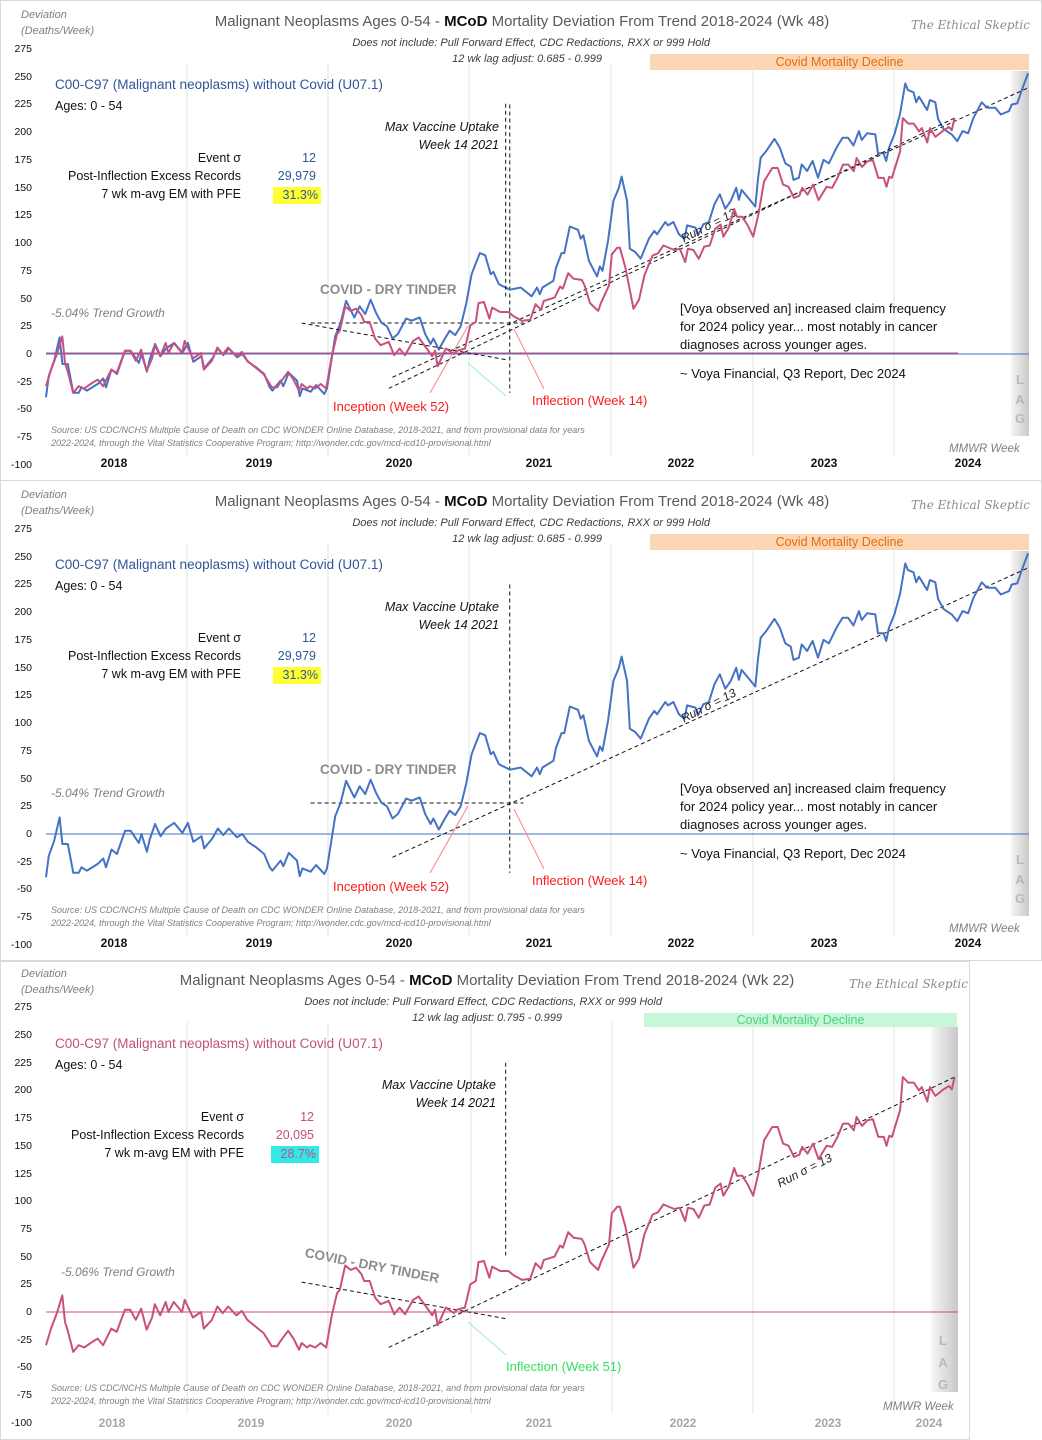 This screenshot has height=1440, width=1042. Describe the element at coordinates (391, 406) in the screenshot. I see `inception-label: Inception (Week 52)` at that location.